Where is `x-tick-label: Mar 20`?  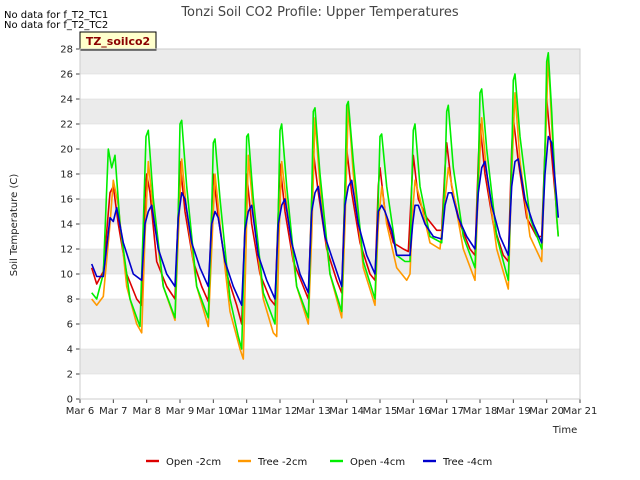
x-tick-label: Mar 20 is located at coordinates (546, 411).